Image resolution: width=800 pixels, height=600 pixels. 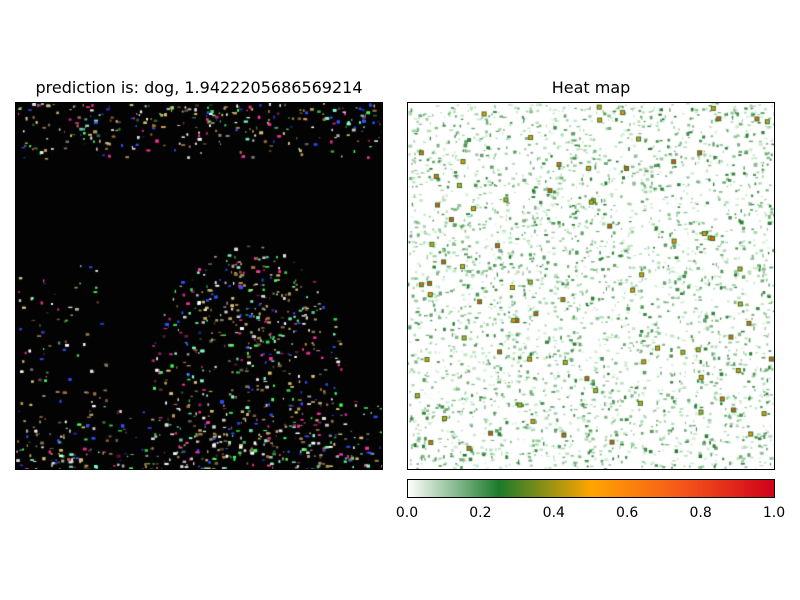 I want to click on colorbar-tick-label: 0.2, so click(x=480, y=513).